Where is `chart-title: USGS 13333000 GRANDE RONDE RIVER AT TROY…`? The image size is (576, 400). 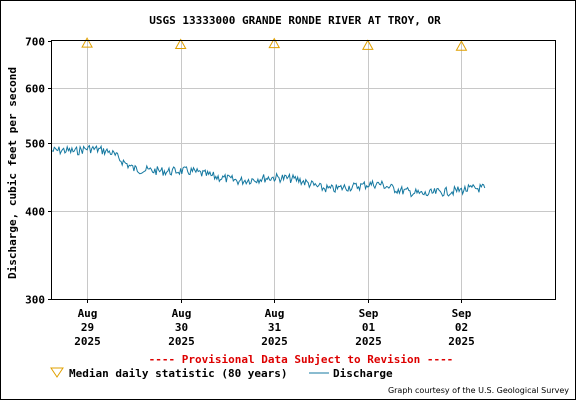 chart-title: USGS 13333000 GRANDE RONDE RIVER AT TROY… is located at coordinates (295, 20).